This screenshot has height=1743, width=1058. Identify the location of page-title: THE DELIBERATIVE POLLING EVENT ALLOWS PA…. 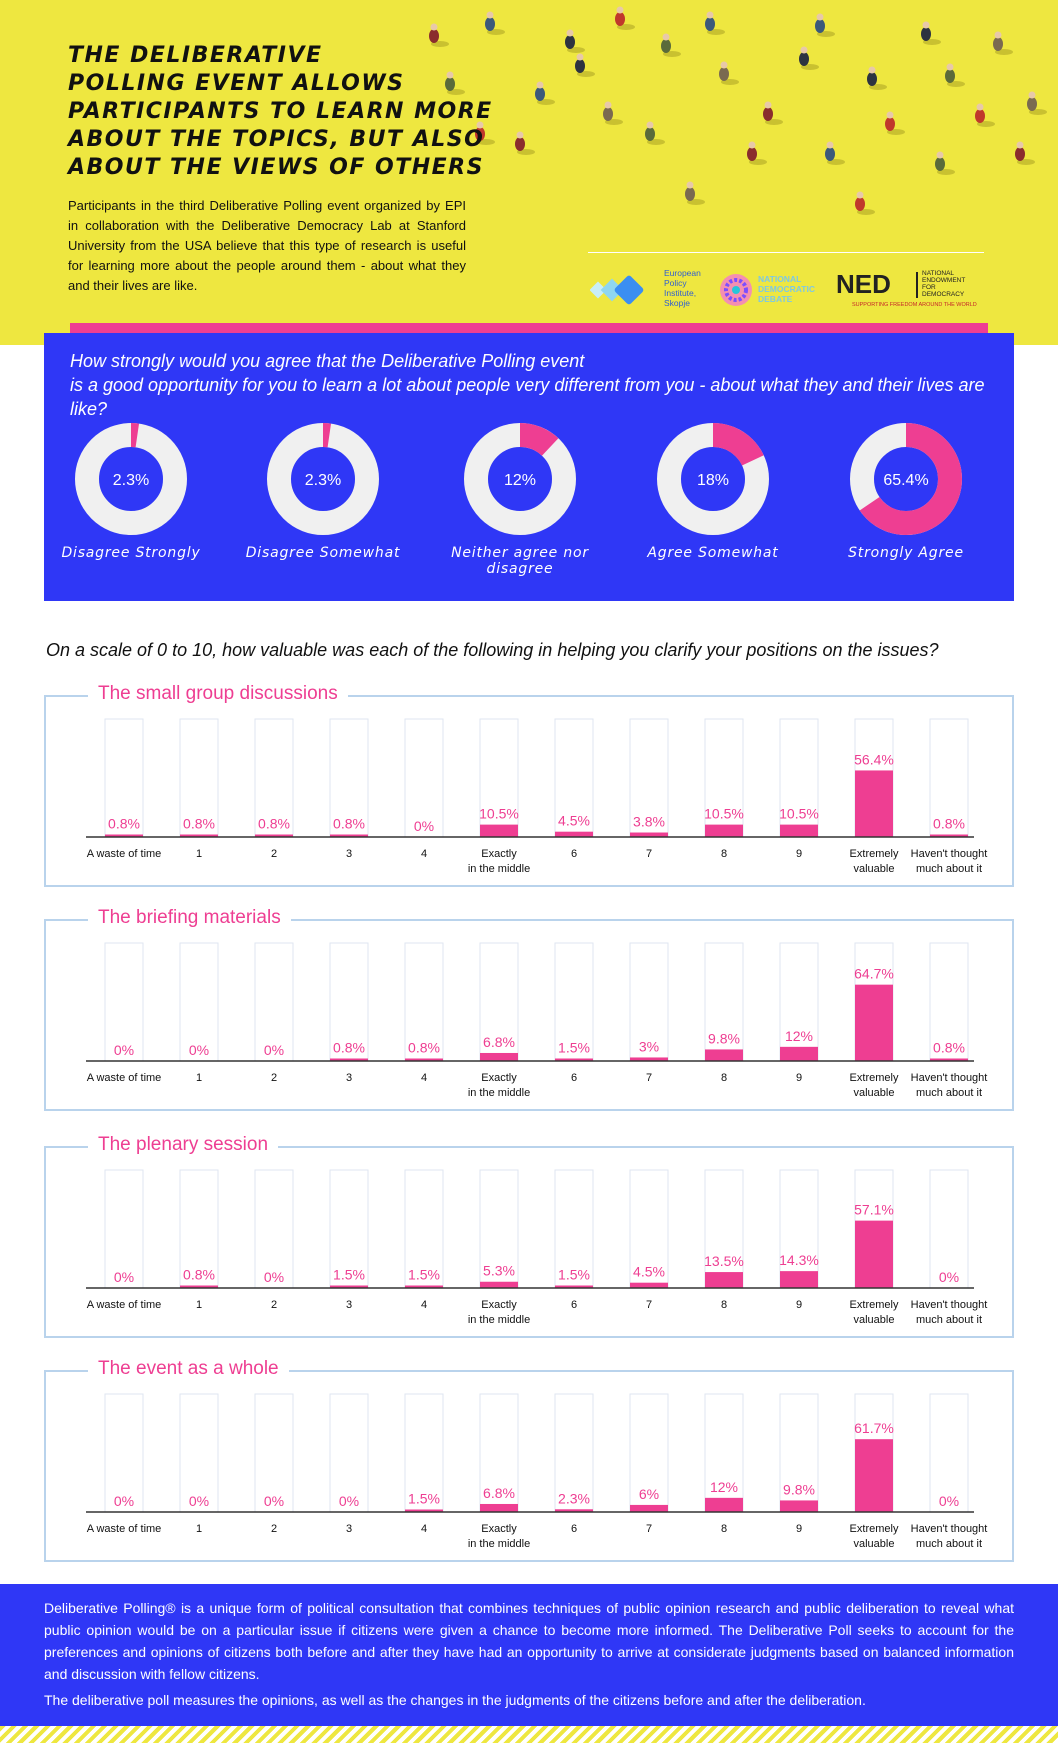
(279, 112).